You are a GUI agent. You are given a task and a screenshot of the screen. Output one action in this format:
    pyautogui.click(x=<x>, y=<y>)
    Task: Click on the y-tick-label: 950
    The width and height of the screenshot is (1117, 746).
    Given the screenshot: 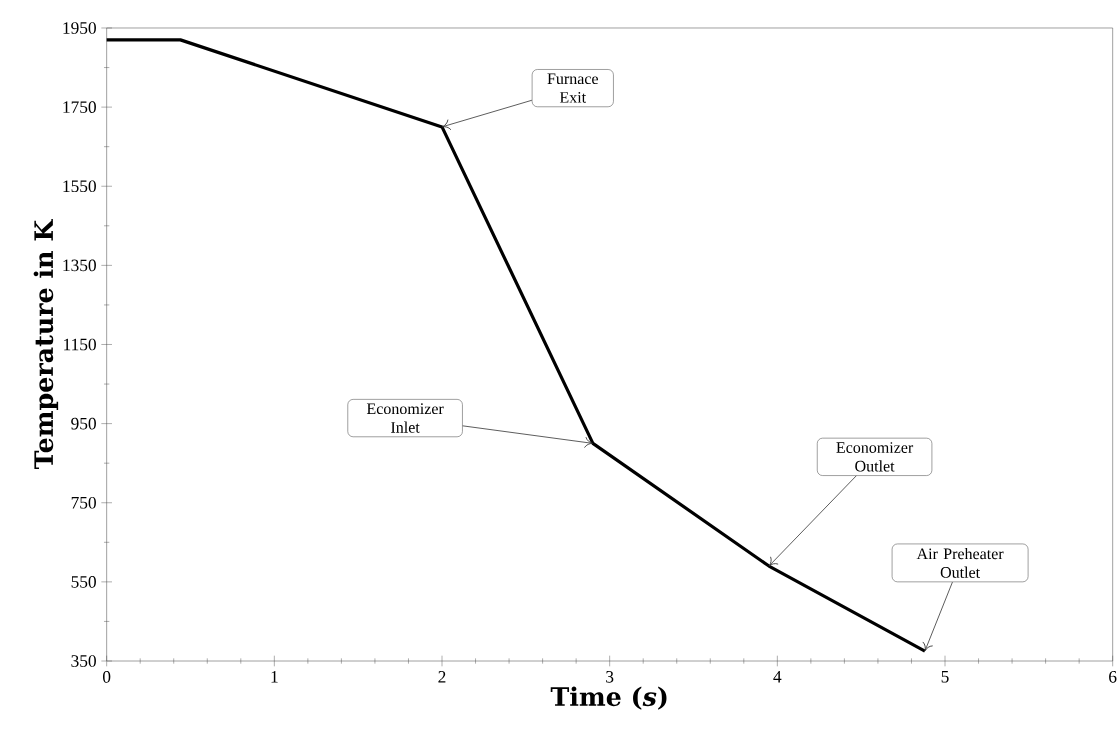 What is the action you would take?
    pyautogui.click(x=83, y=423)
    